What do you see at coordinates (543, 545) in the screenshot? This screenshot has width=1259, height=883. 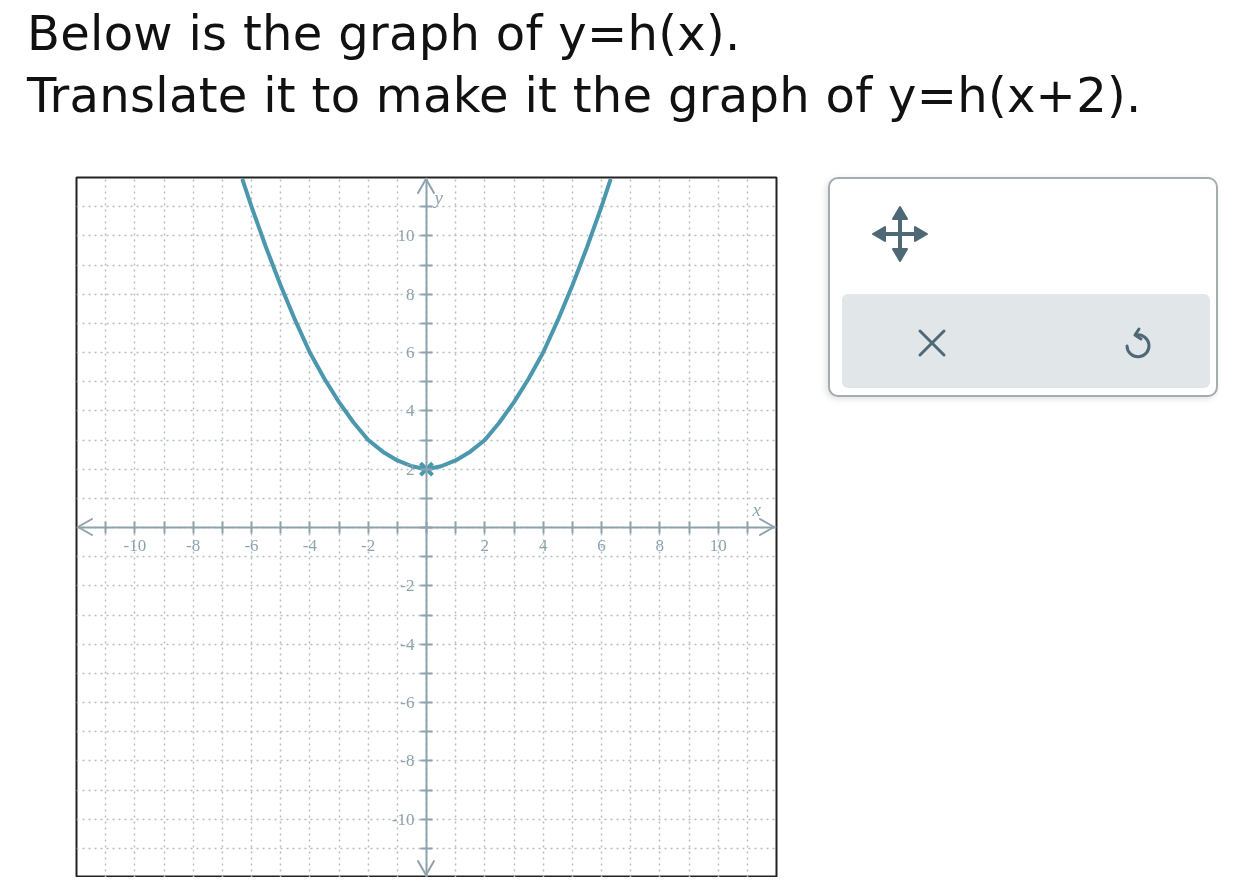 I see `x-tick-label: 4` at bounding box center [543, 545].